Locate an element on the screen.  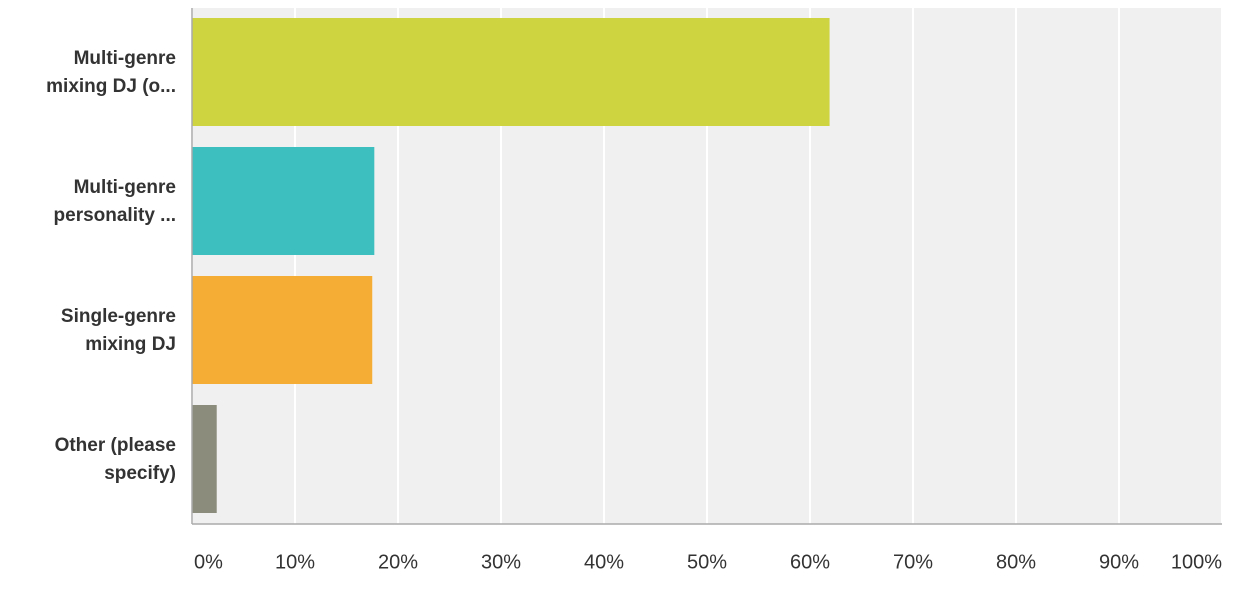
y-tick-label: Single-genre mixing DJ is located at coordinates (118, 330).